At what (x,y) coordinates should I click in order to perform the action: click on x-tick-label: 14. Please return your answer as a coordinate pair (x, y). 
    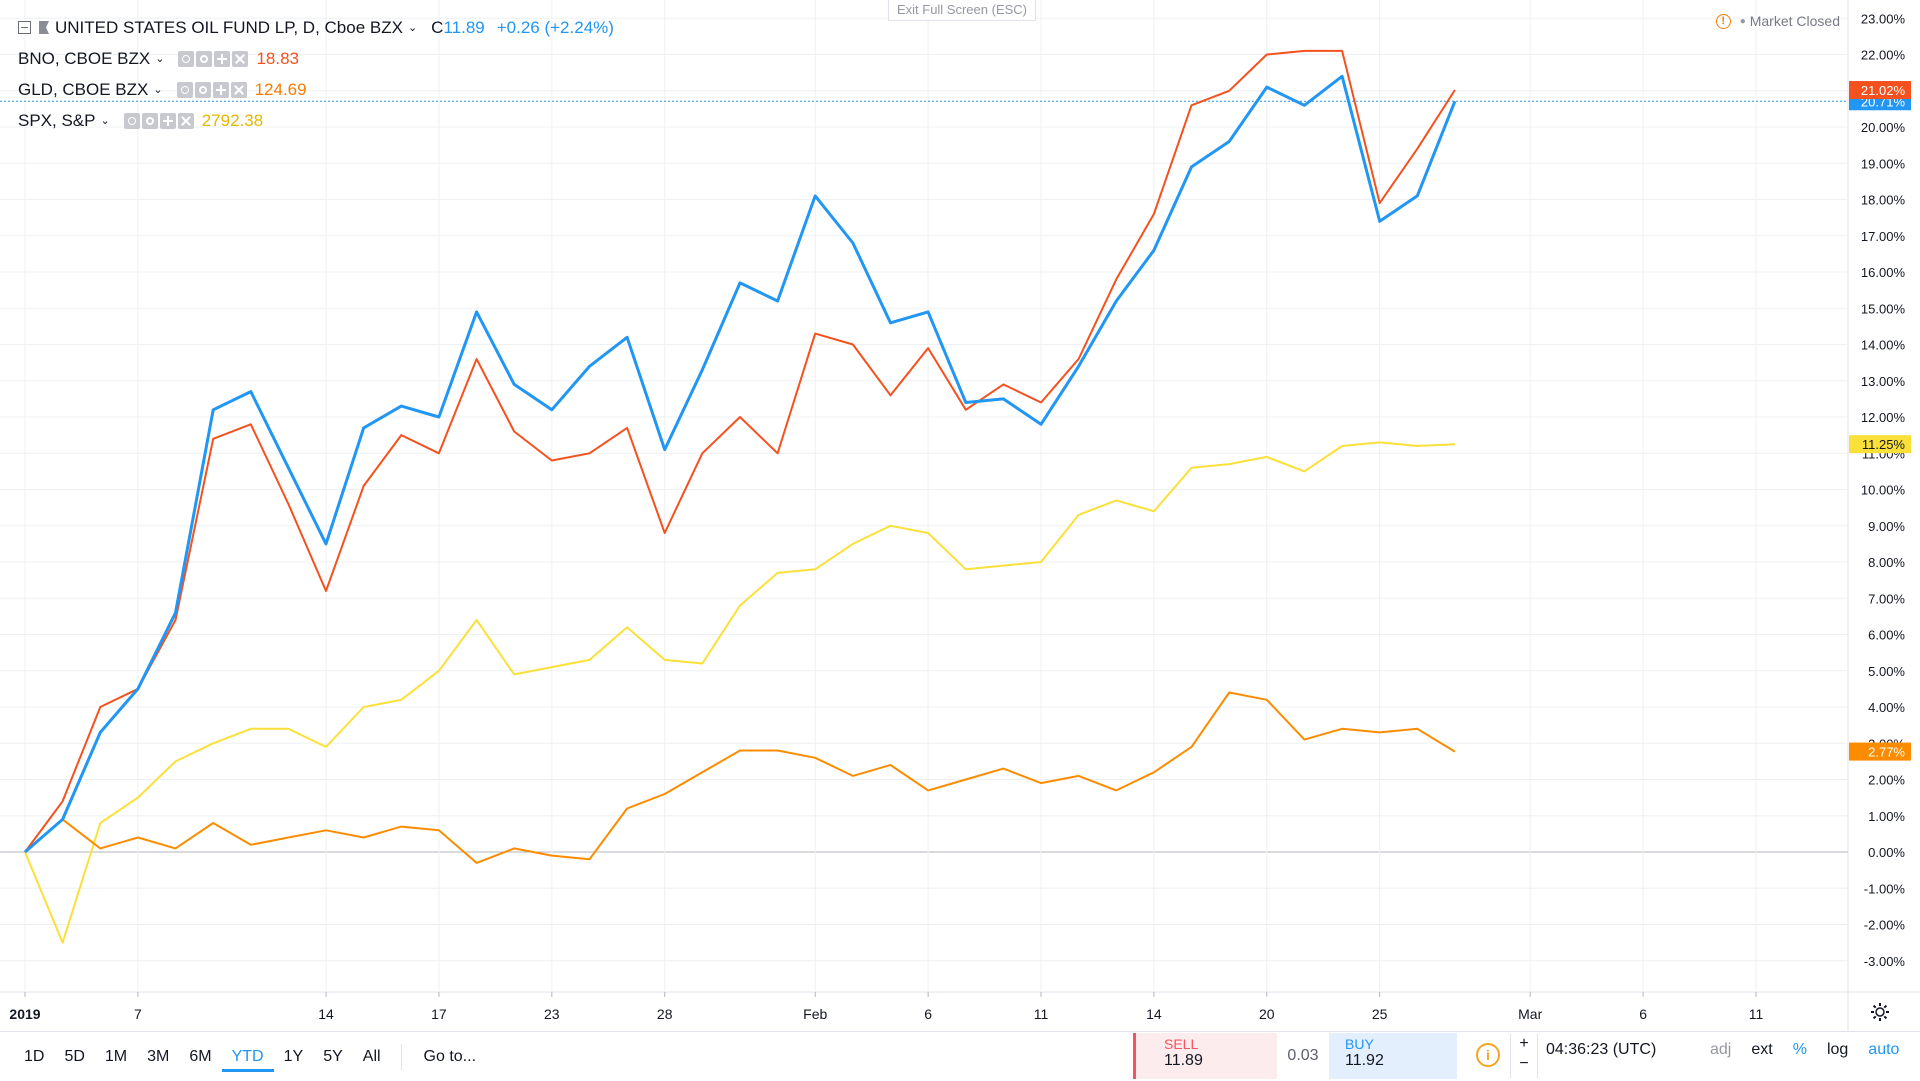
    Looking at the image, I should click on (1154, 1014).